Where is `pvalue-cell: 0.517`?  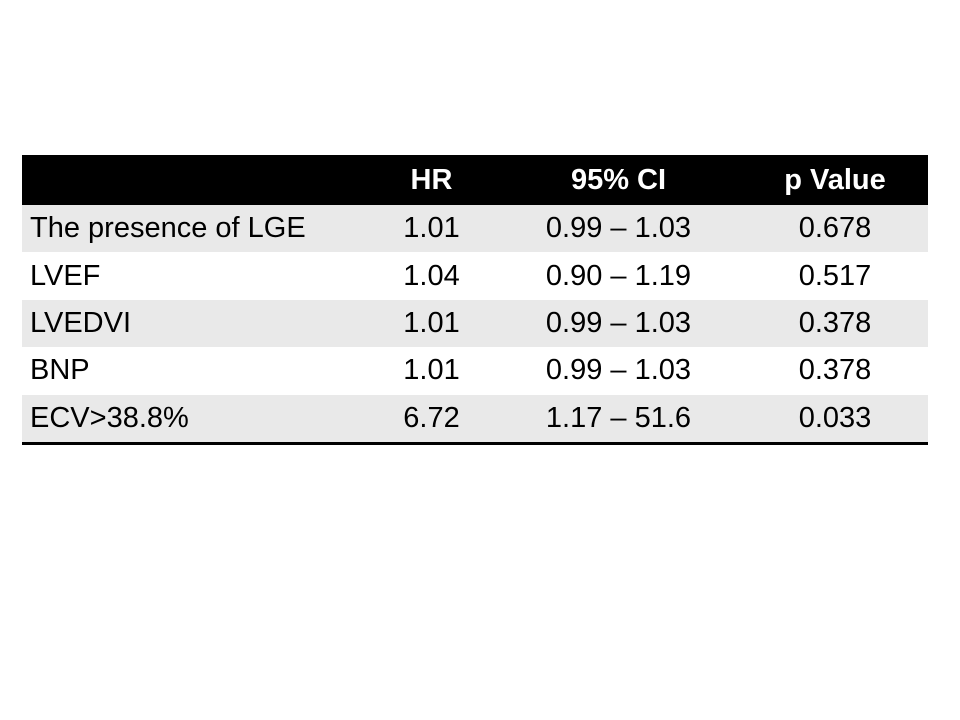 pvalue-cell: 0.517 is located at coordinates (835, 275).